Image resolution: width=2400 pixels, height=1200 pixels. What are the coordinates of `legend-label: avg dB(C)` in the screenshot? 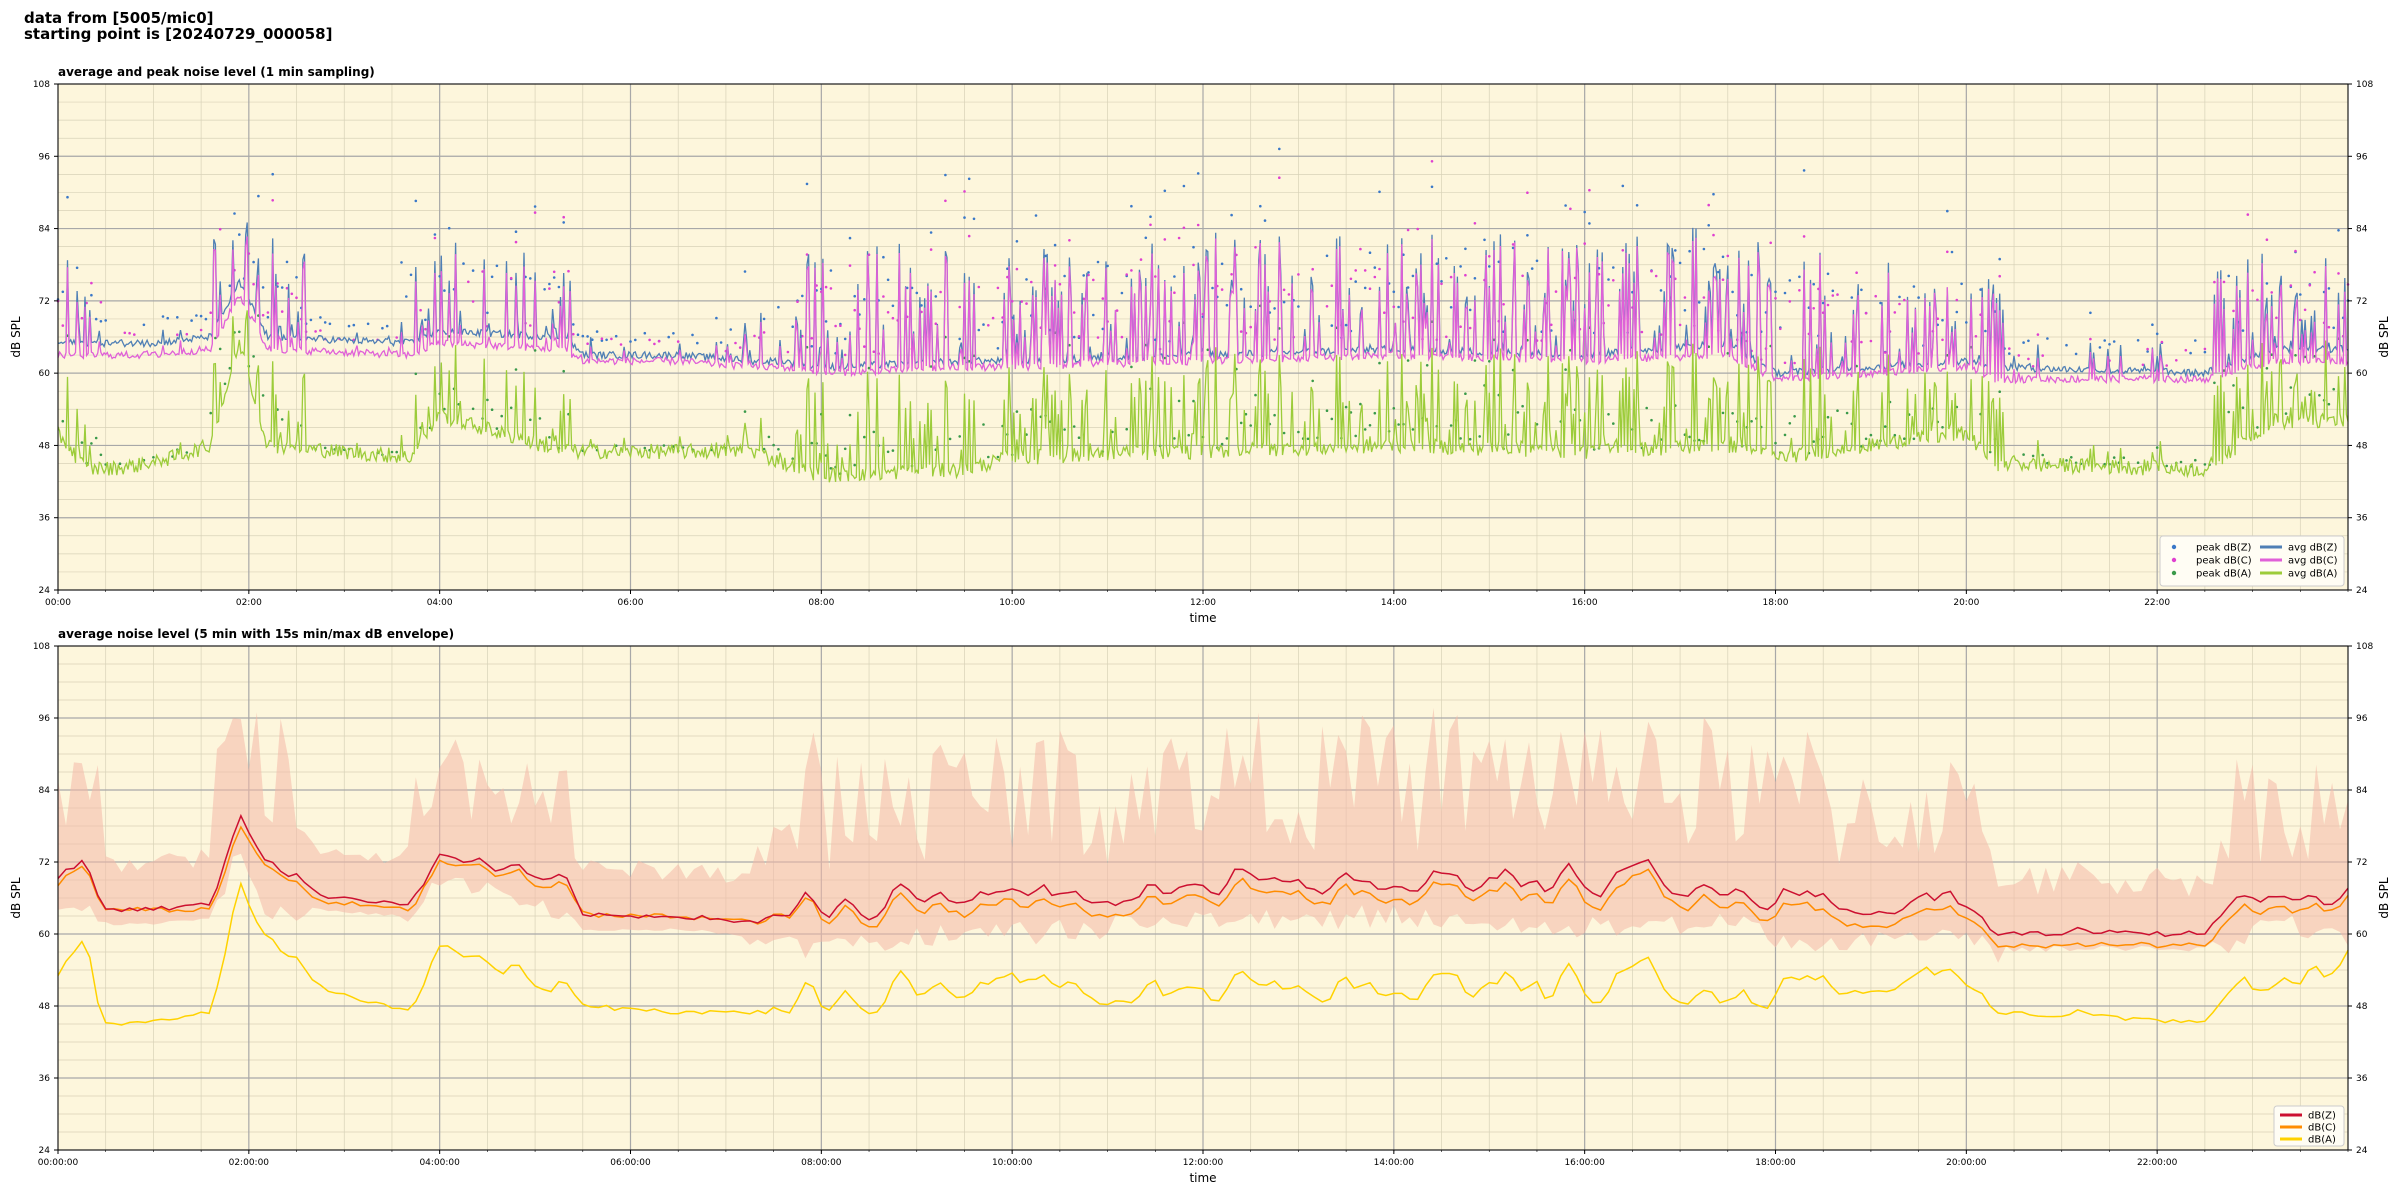 It's located at (2313, 561).